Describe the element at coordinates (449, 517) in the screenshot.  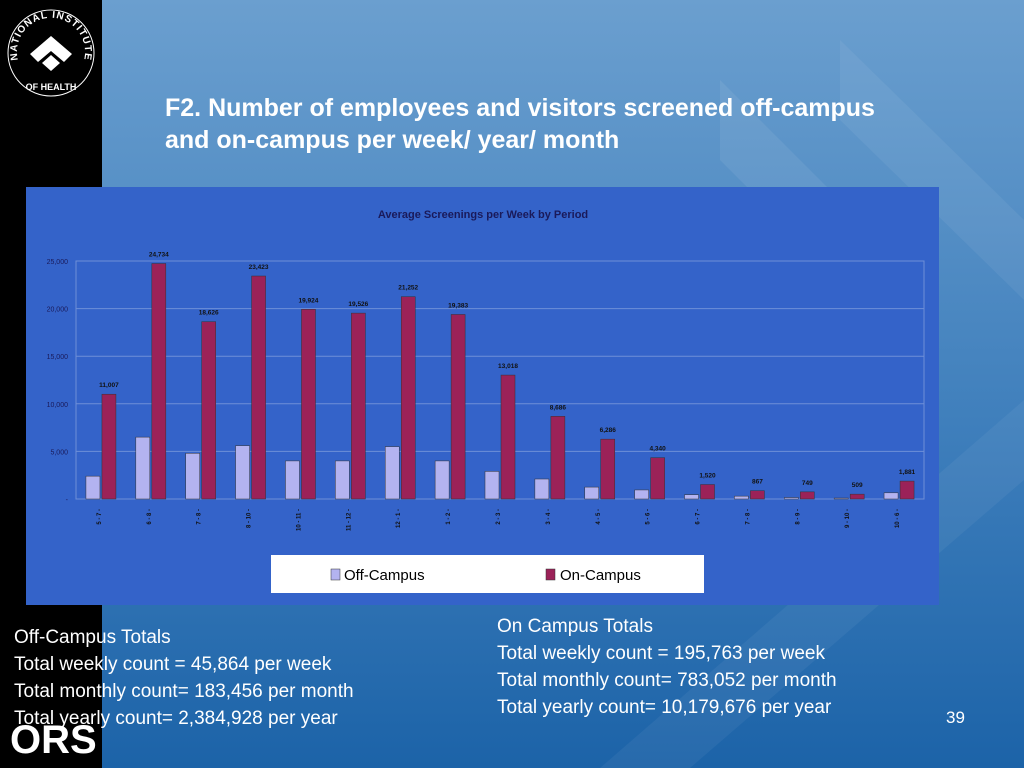
I see `x-tick-label: 1 - 2 -` at that location.